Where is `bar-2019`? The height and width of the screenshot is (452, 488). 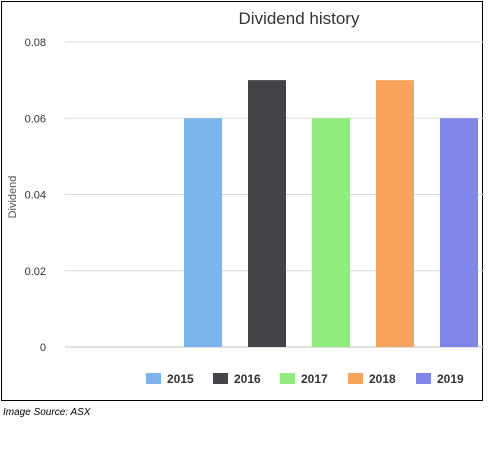
bar-2019 is located at coordinates (459, 232).